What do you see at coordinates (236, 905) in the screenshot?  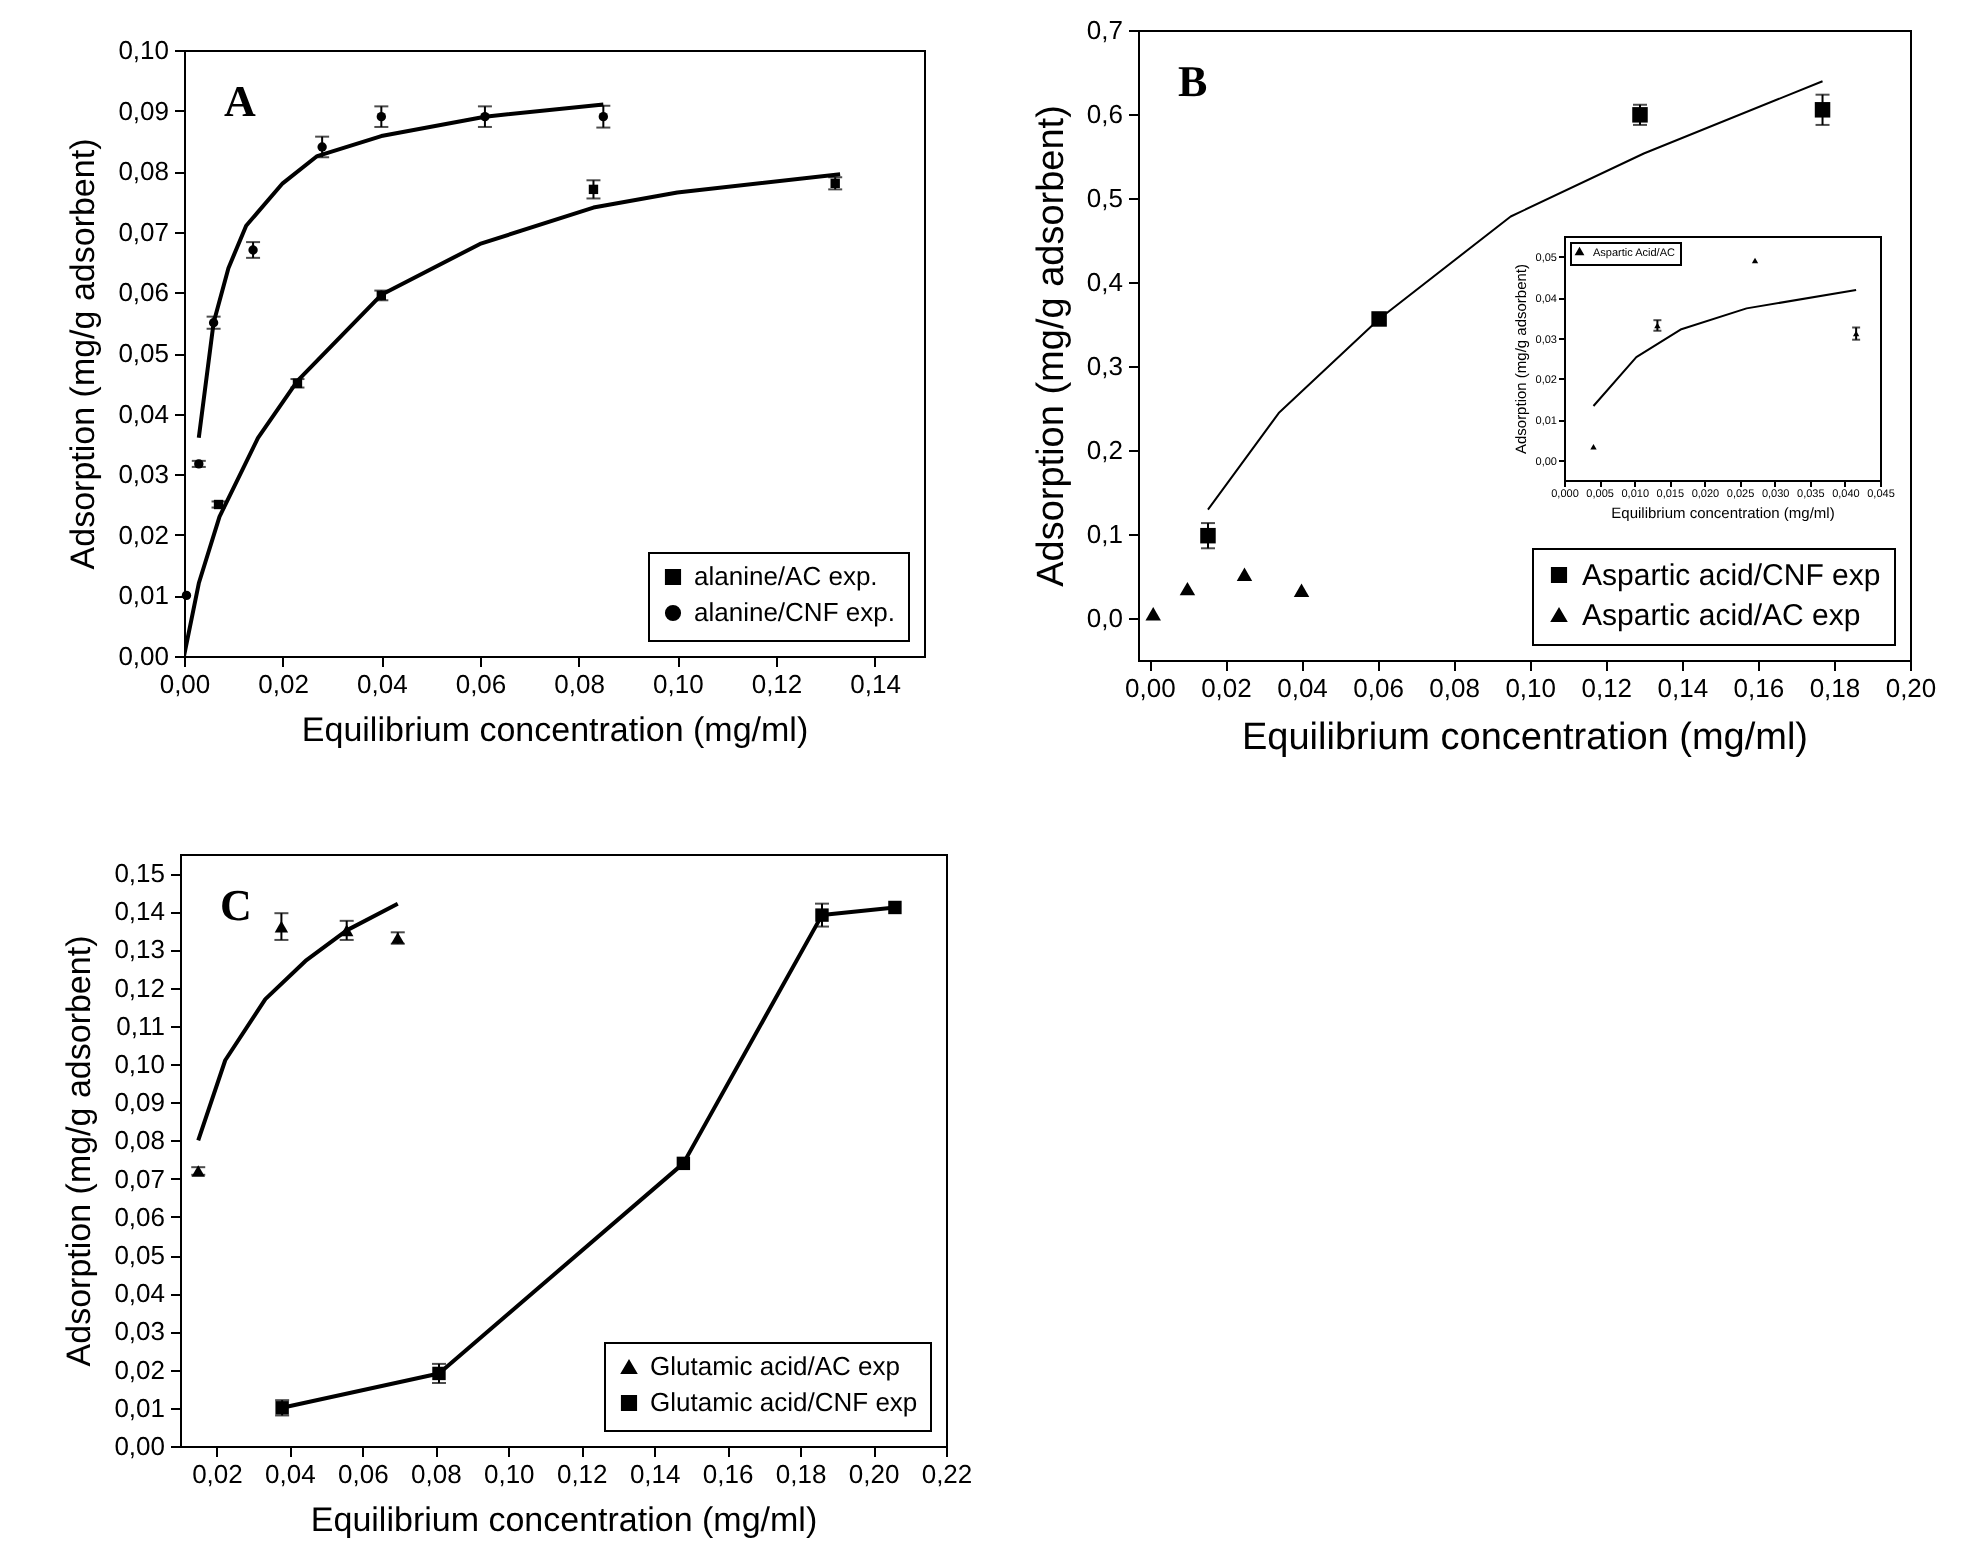 I see `annotation: C` at bounding box center [236, 905].